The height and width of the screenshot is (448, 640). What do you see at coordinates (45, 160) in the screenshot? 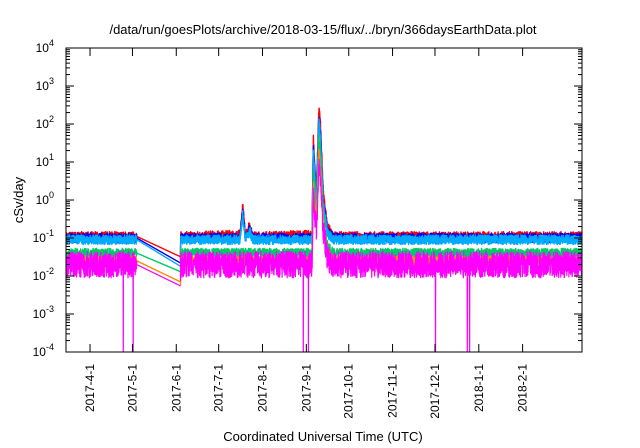
I see `y-tick-label: 10¹` at bounding box center [45, 160].